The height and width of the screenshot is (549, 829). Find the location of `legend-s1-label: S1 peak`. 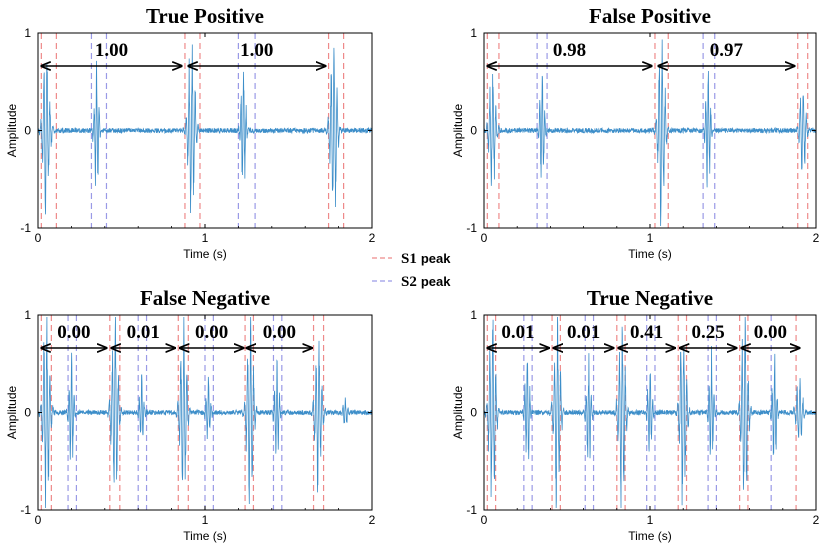

legend-s1-label: S1 peak is located at coordinates (426, 259).